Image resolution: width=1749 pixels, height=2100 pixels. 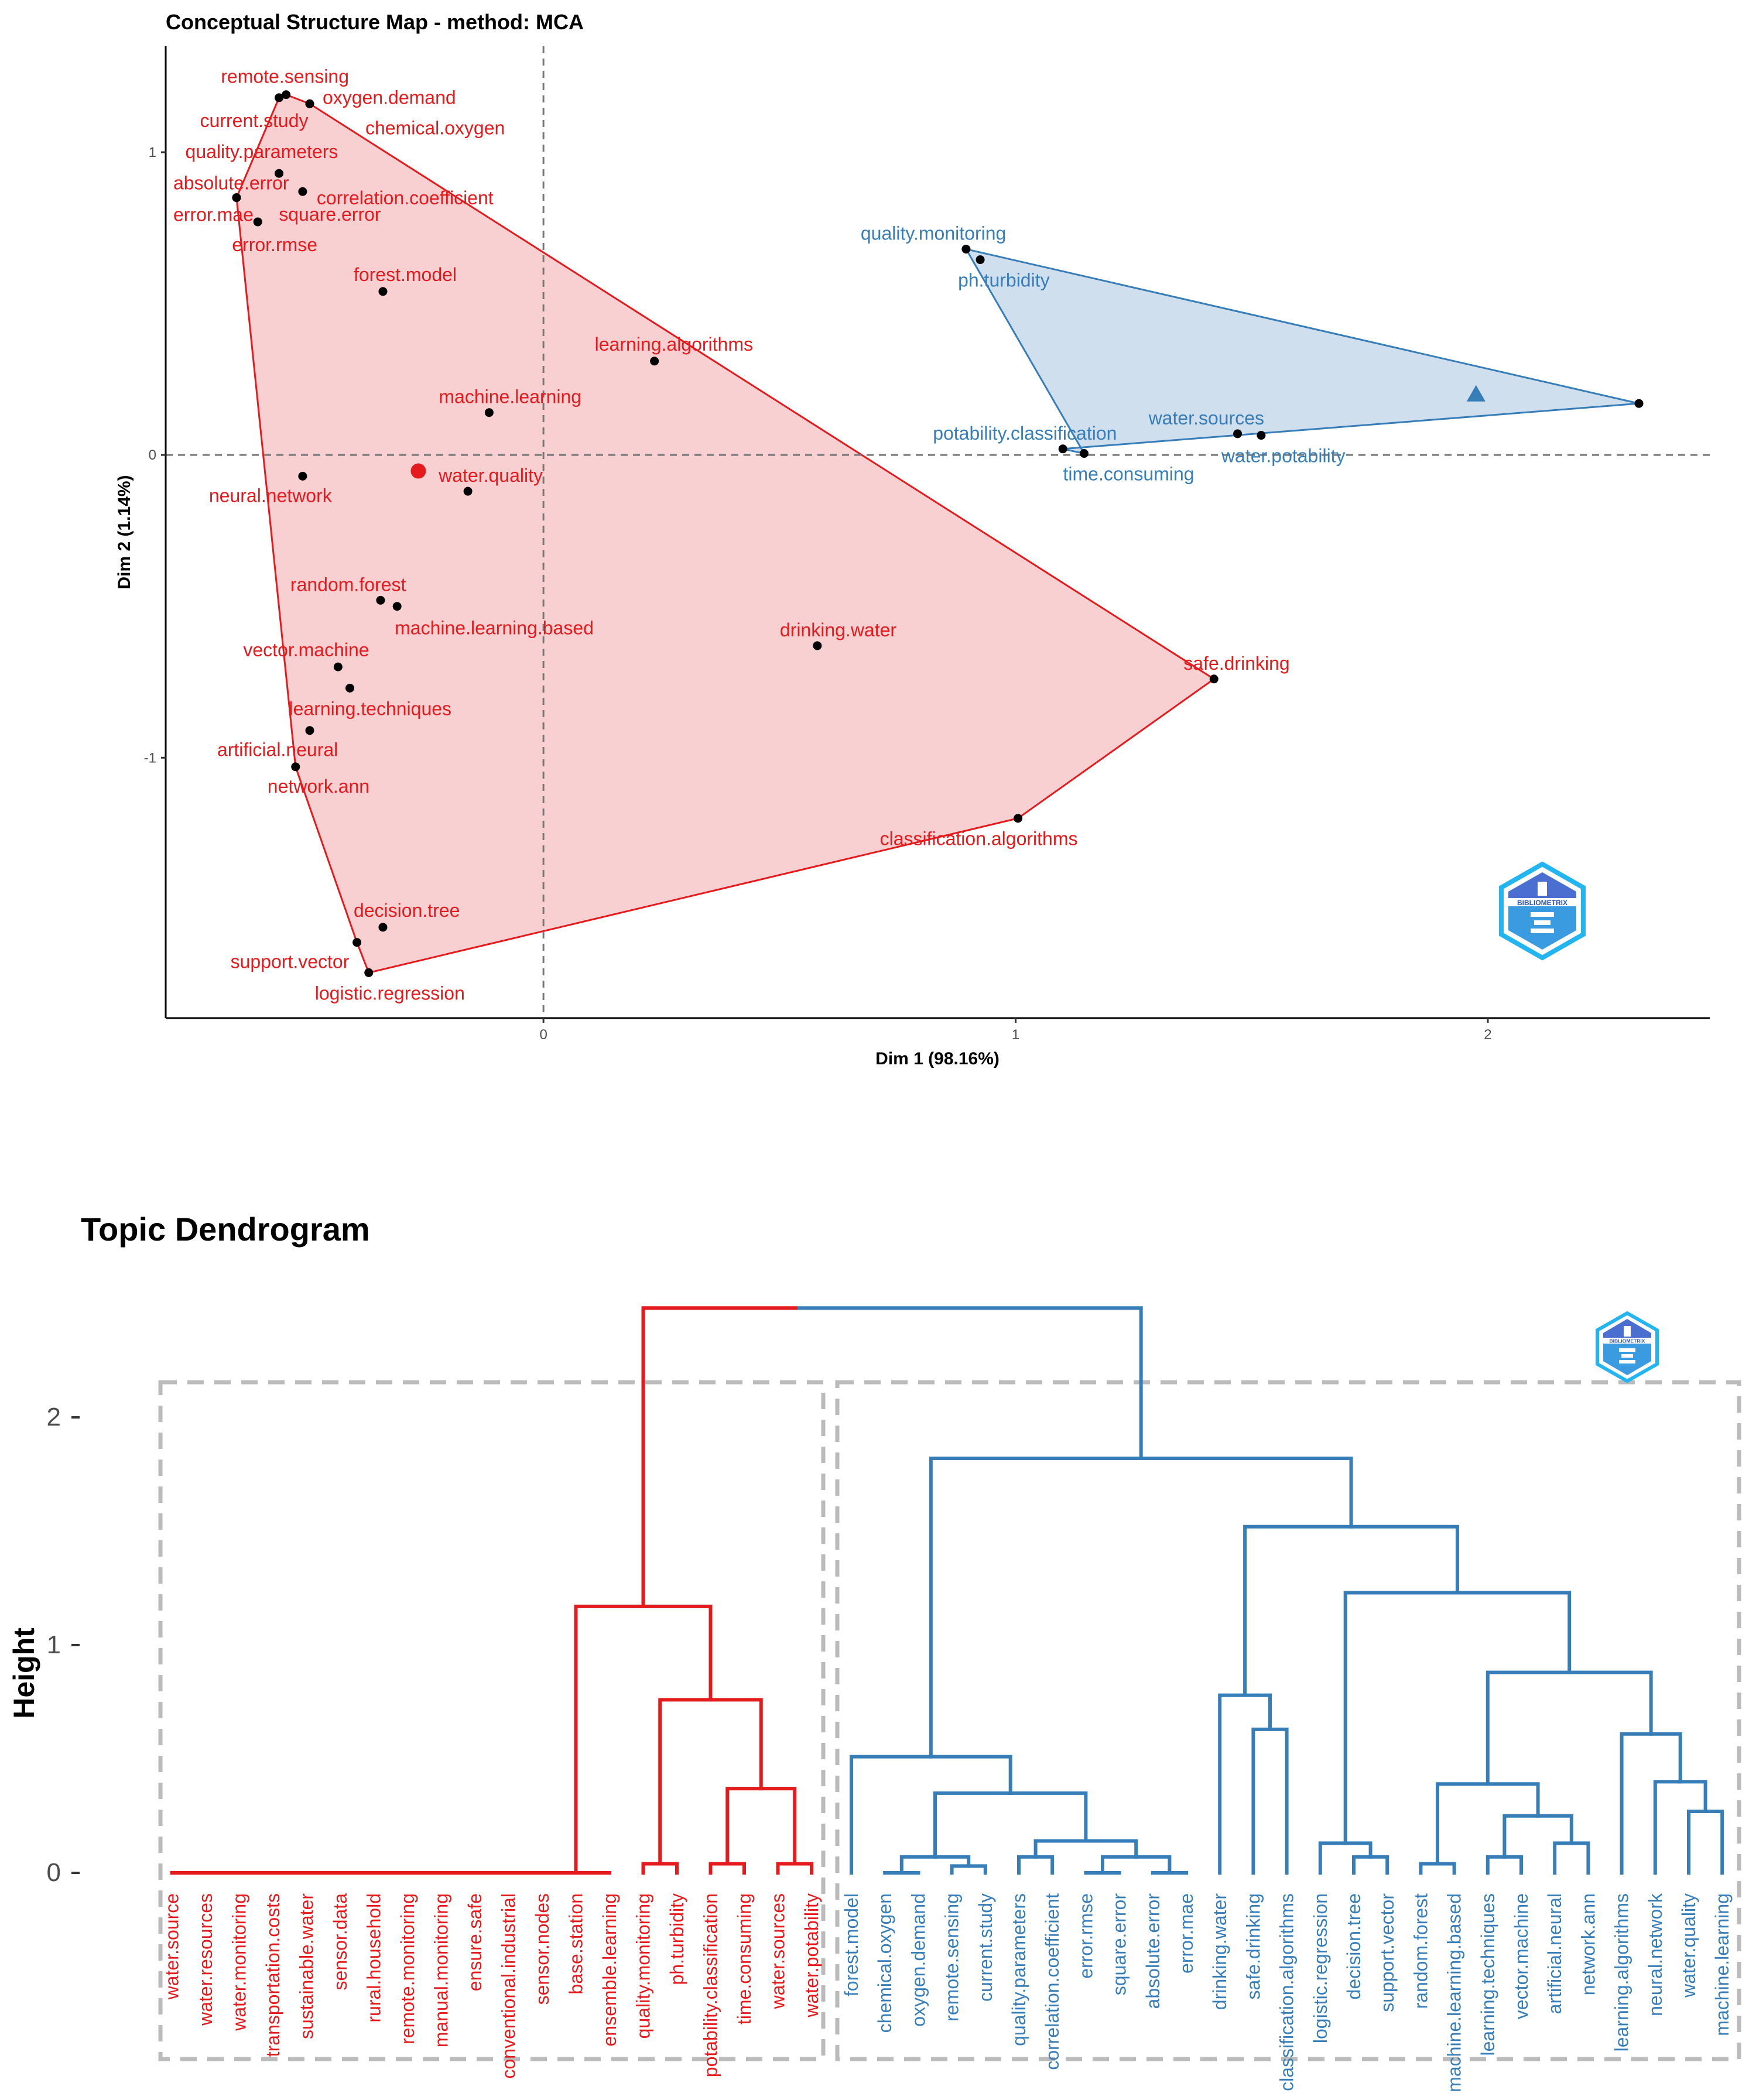 I want to click on point-label-support-vector: support.vector, so click(x=290, y=961).